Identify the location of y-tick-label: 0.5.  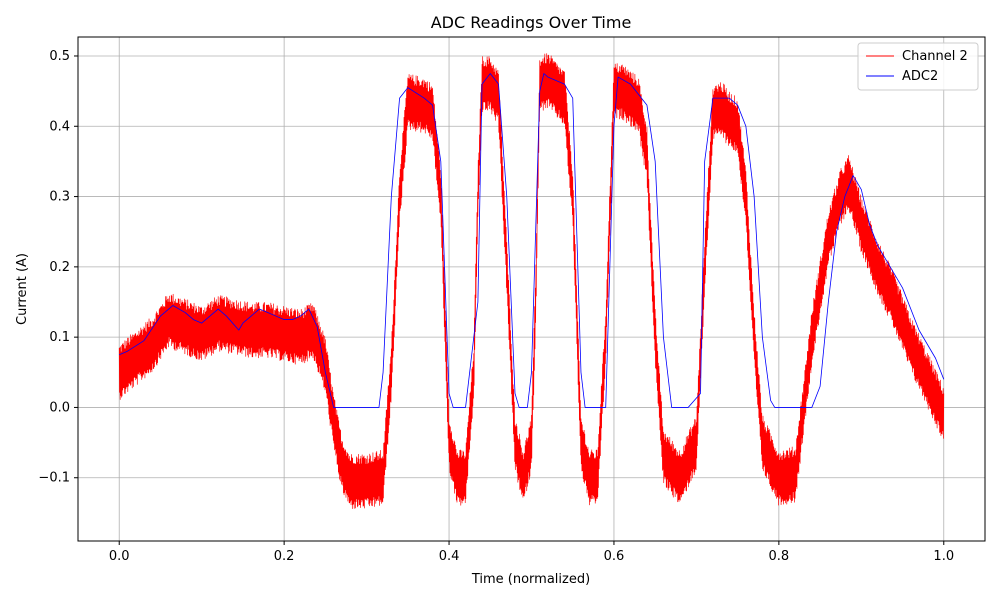
(59, 56).